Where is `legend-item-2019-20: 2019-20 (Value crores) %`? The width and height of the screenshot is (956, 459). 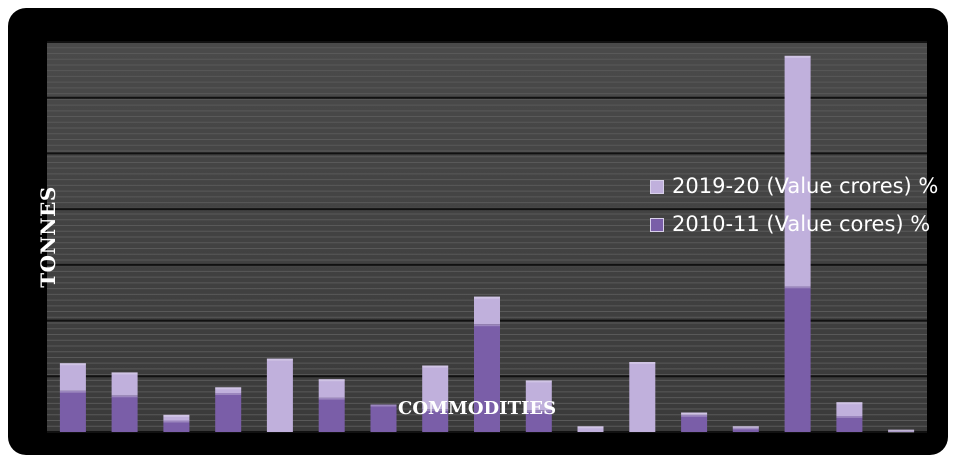 legend-item-2019-20: 2019-20 (Value crores) % is located at coordinates (798, 186).